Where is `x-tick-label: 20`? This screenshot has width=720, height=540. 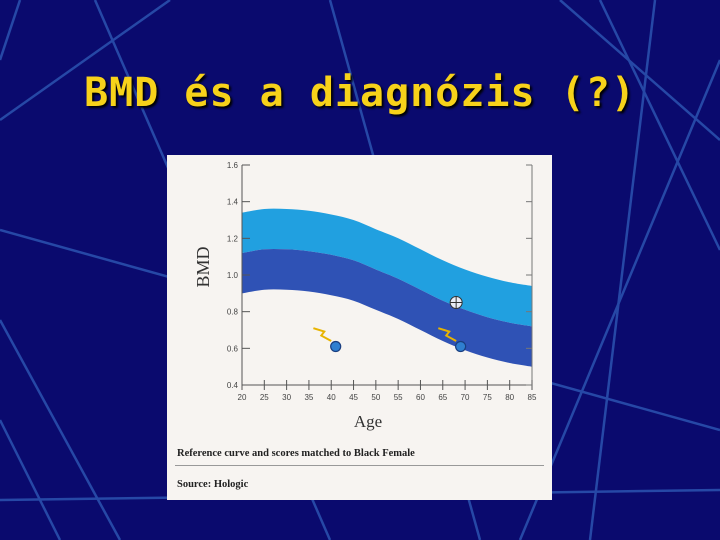 x-tick-label: 20 is located at coordinates (242, 397).